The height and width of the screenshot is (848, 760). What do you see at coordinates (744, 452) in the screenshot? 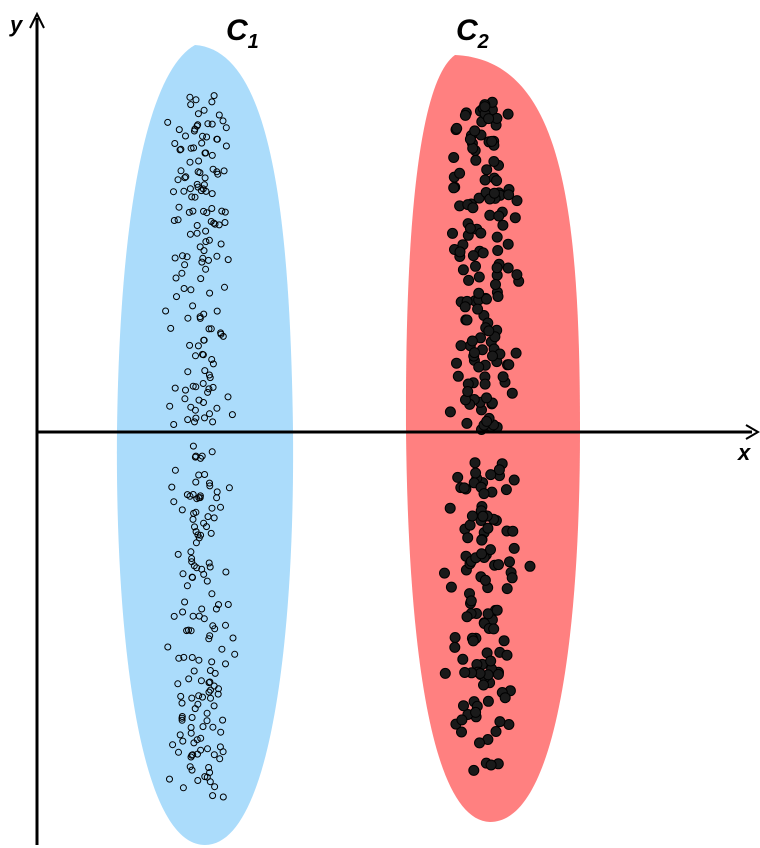
I see `x-axis-label: x` at bounding box center [744, 452].